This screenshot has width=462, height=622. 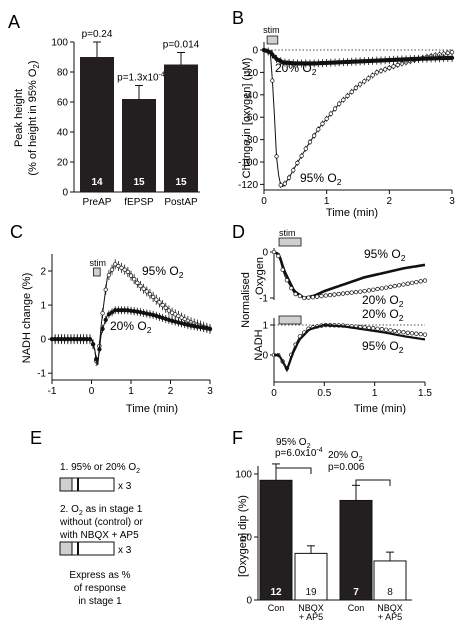 I want to click on panel-f-ytick-label: 0, so click(x=249, y=601).